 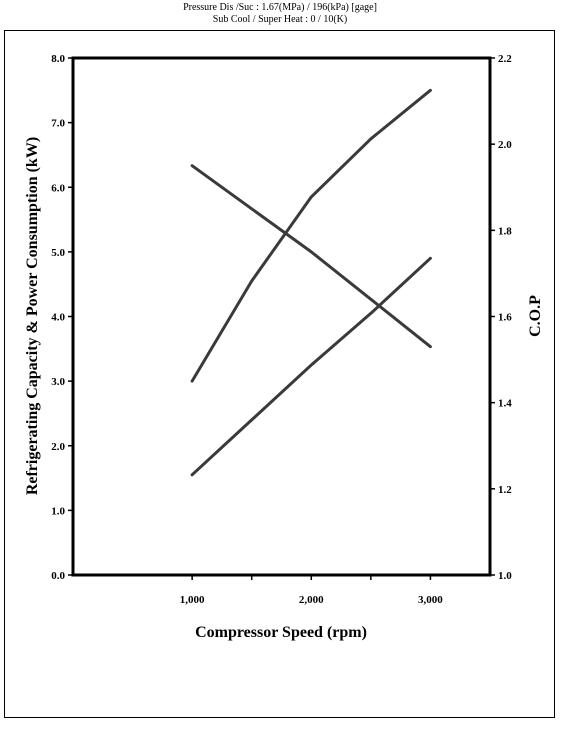 What do you see at coordinates (535, 316) in the screenshot?
I see `y2-axis-title: C.O.P` at bounding box center [535, 316].